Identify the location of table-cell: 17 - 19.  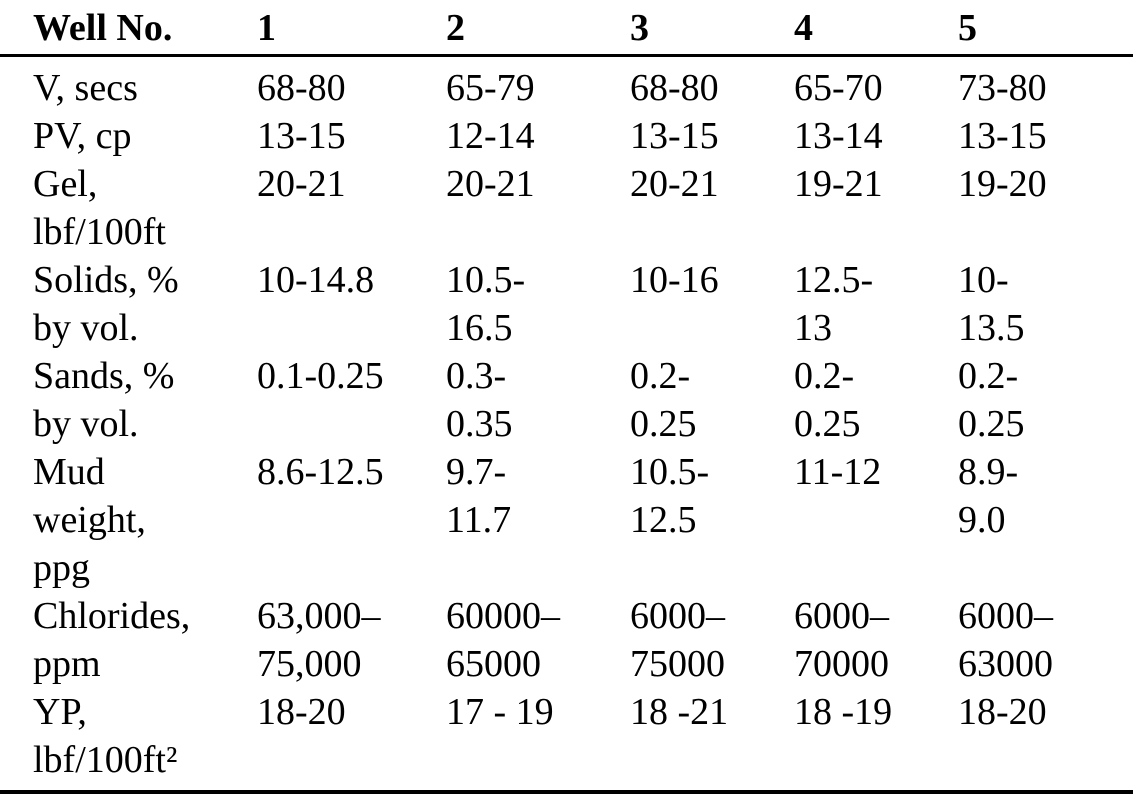
(500, 712).